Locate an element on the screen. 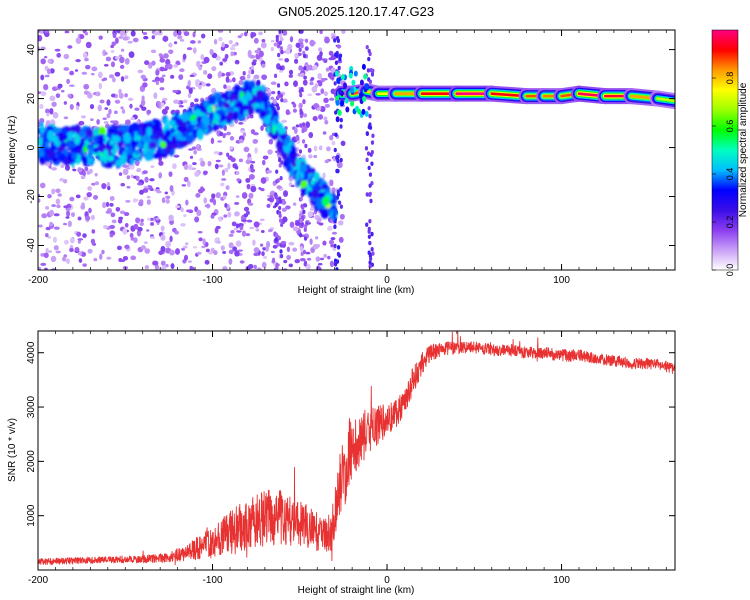  snr-ytick-label: 1000 is located at coordinates (31, 515).